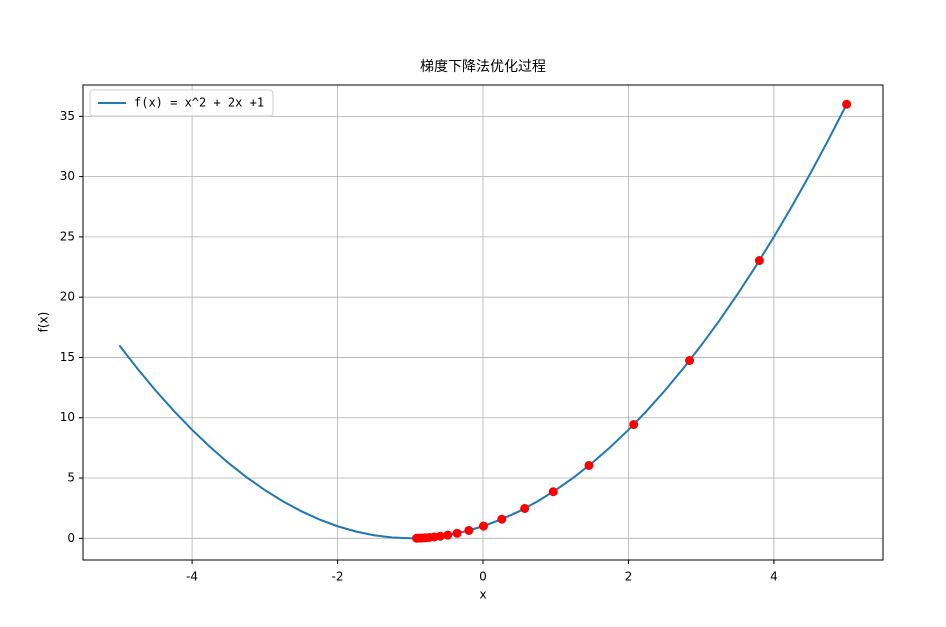  Describe the element at coordinates (67, 116) in the screenshot. I see `y-tick-label: 35` at that location.